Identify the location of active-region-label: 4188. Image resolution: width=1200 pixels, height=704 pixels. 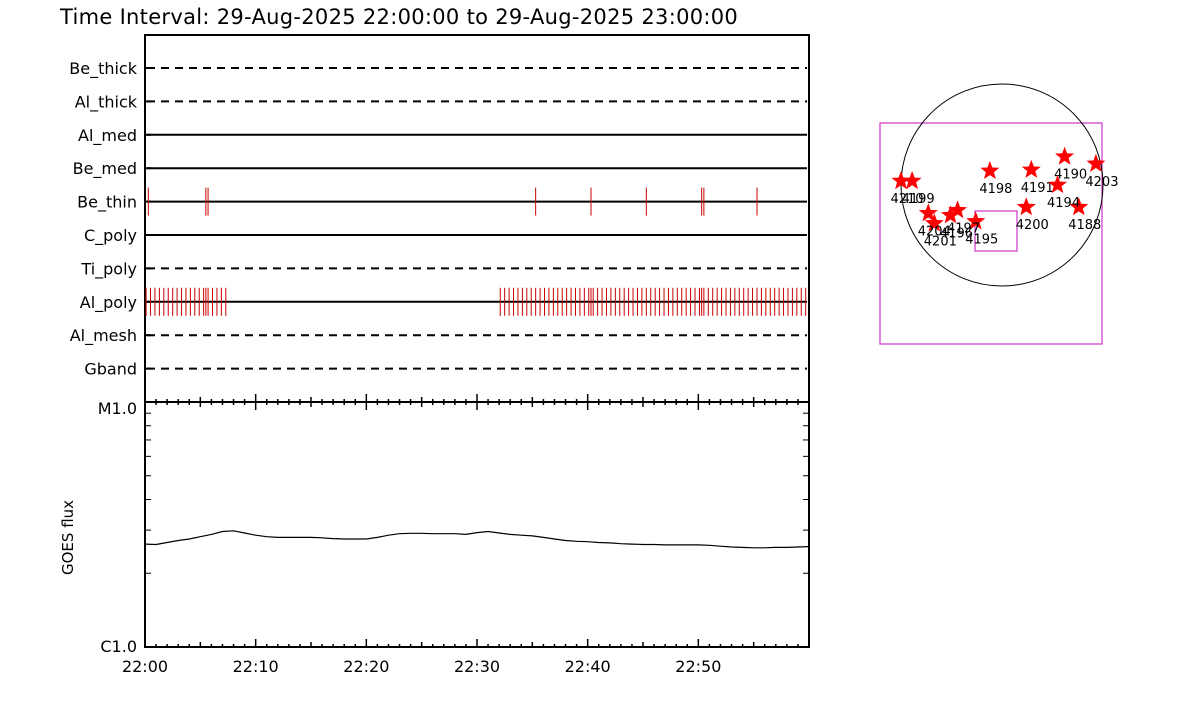
(1084, 225).